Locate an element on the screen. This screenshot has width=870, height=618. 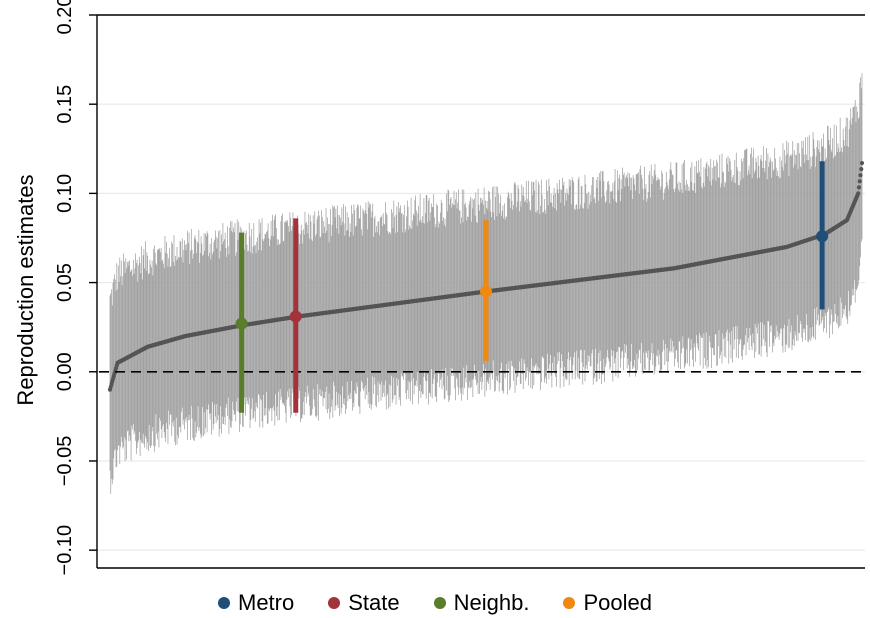
legend-marker-neighb is located at coordinates (439, 603).